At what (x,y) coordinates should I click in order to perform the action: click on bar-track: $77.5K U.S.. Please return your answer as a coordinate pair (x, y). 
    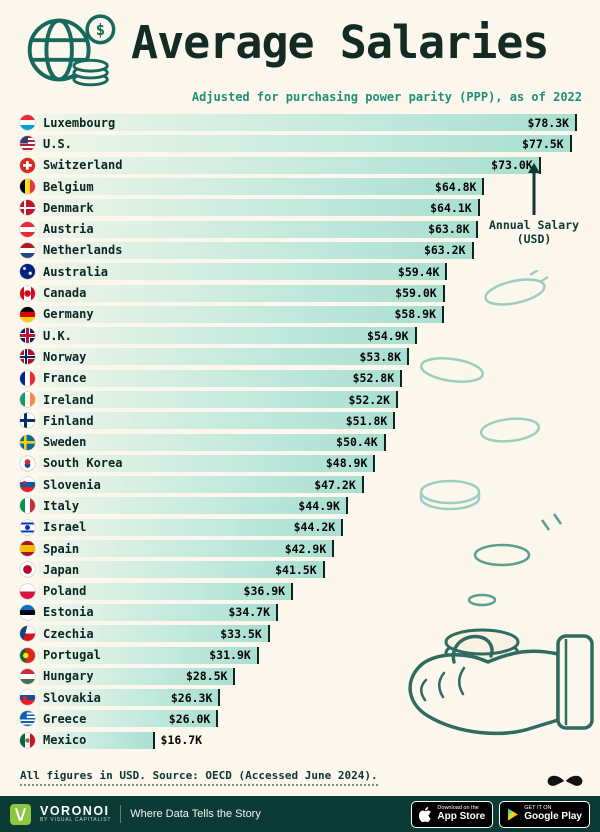
    Looking at the image, I should click on (311, 144).